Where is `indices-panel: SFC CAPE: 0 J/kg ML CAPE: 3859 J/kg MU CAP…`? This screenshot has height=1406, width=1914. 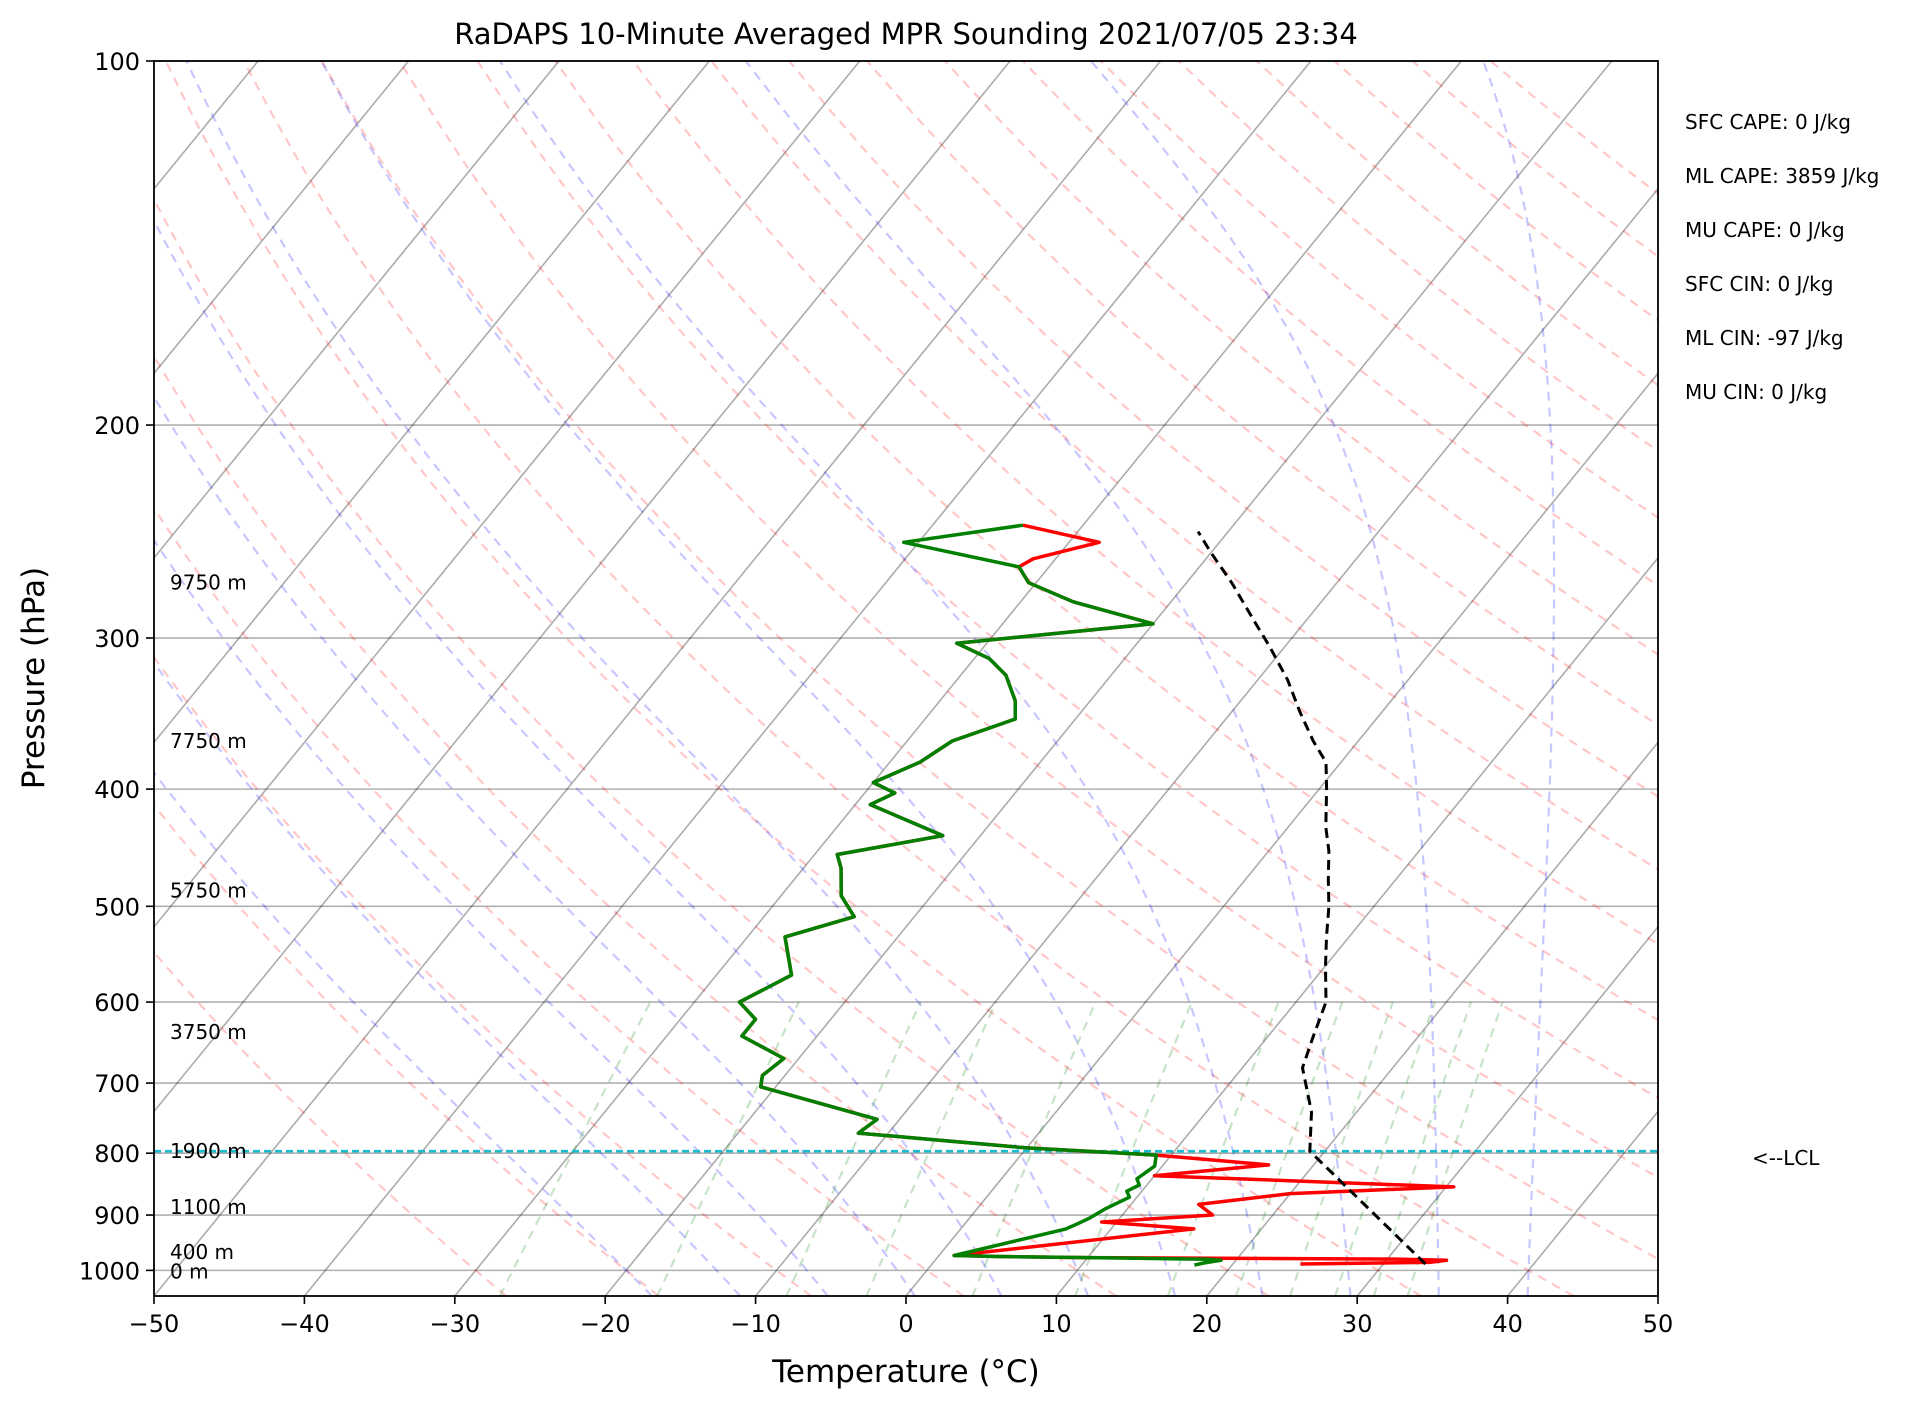 indices-panel: SFC CAPE: 0 J/kg ML CAPE: 3859 J/kg MU CAP… is located at coordinates (1782, 257).